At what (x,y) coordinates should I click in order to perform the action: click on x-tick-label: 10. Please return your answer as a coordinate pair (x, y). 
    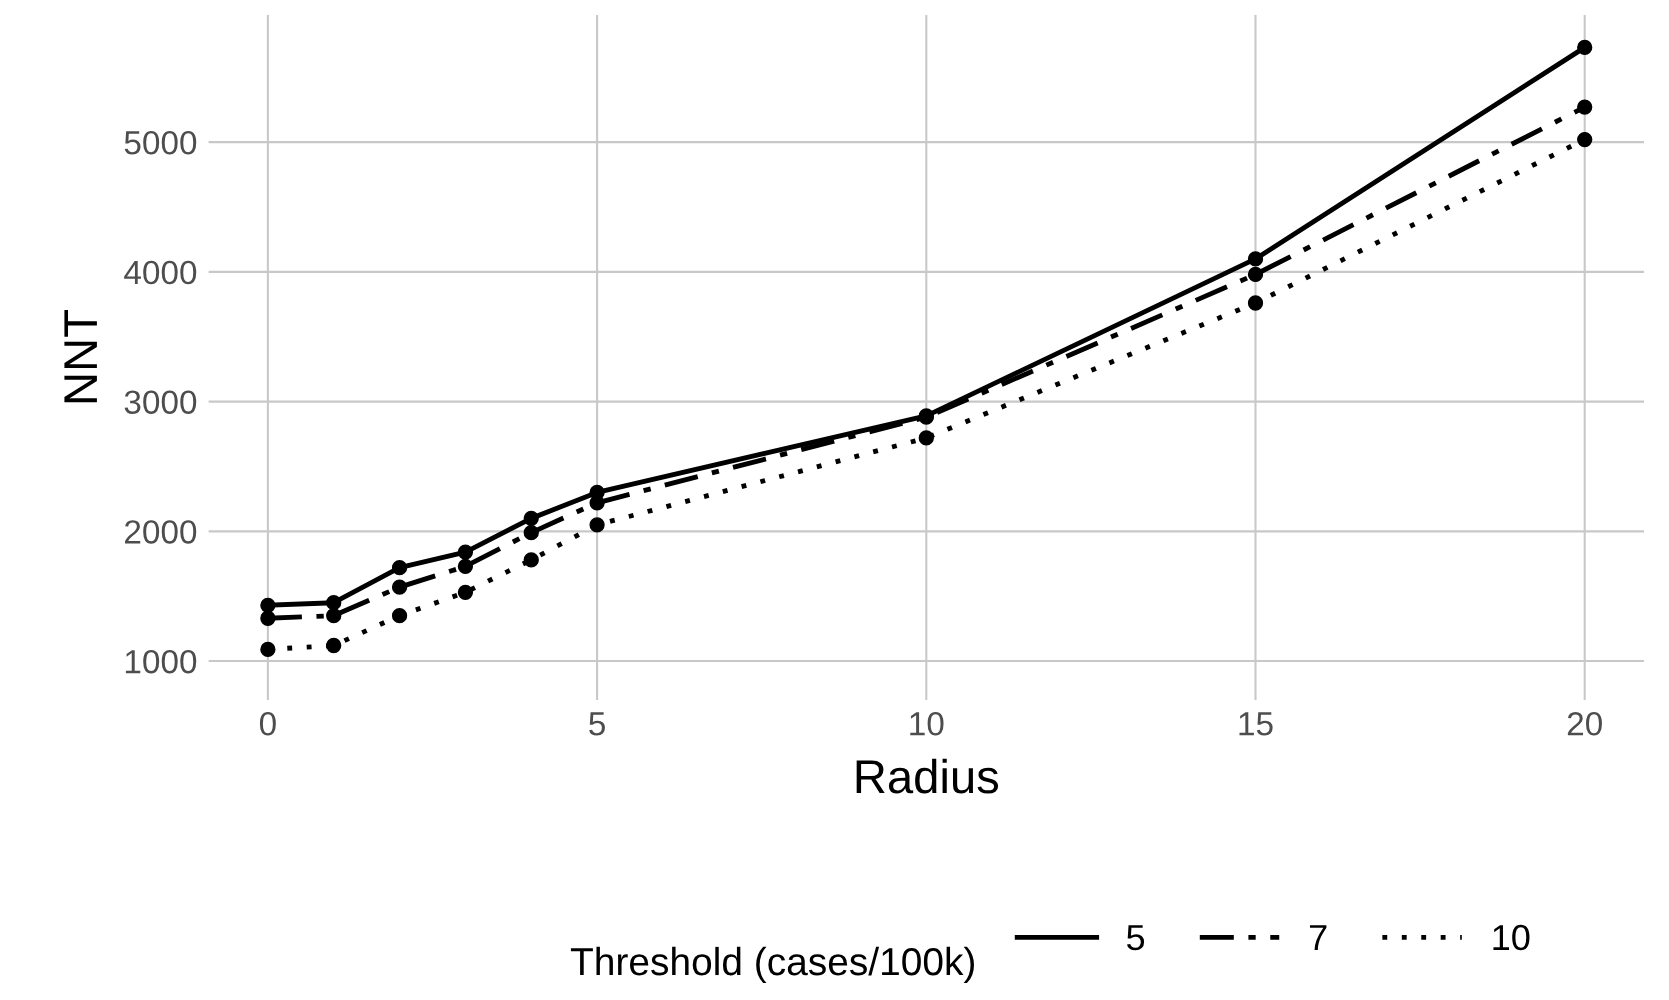
    Looking at the image, I should click on (927, 723).